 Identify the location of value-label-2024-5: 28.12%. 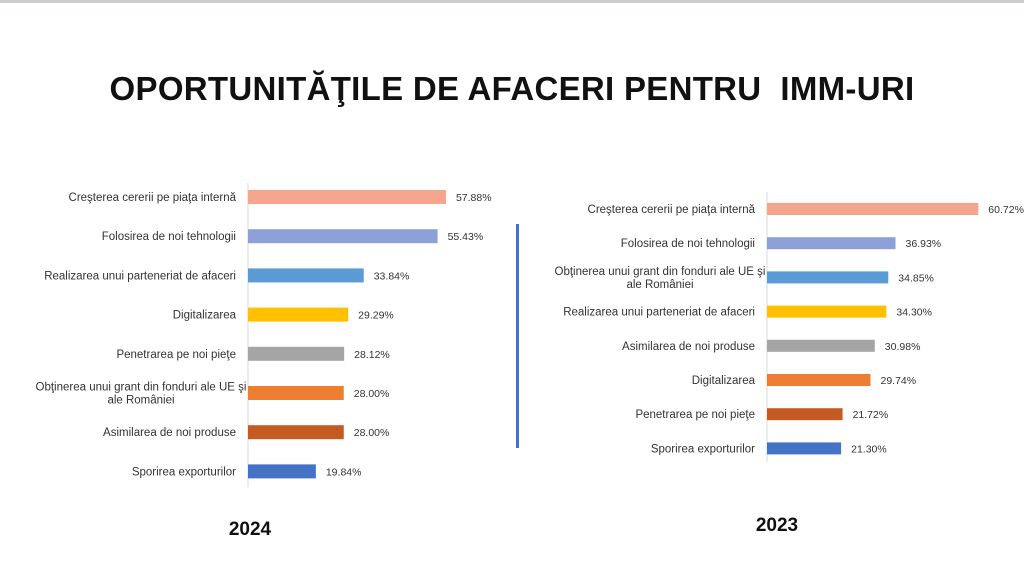
(372, 355).